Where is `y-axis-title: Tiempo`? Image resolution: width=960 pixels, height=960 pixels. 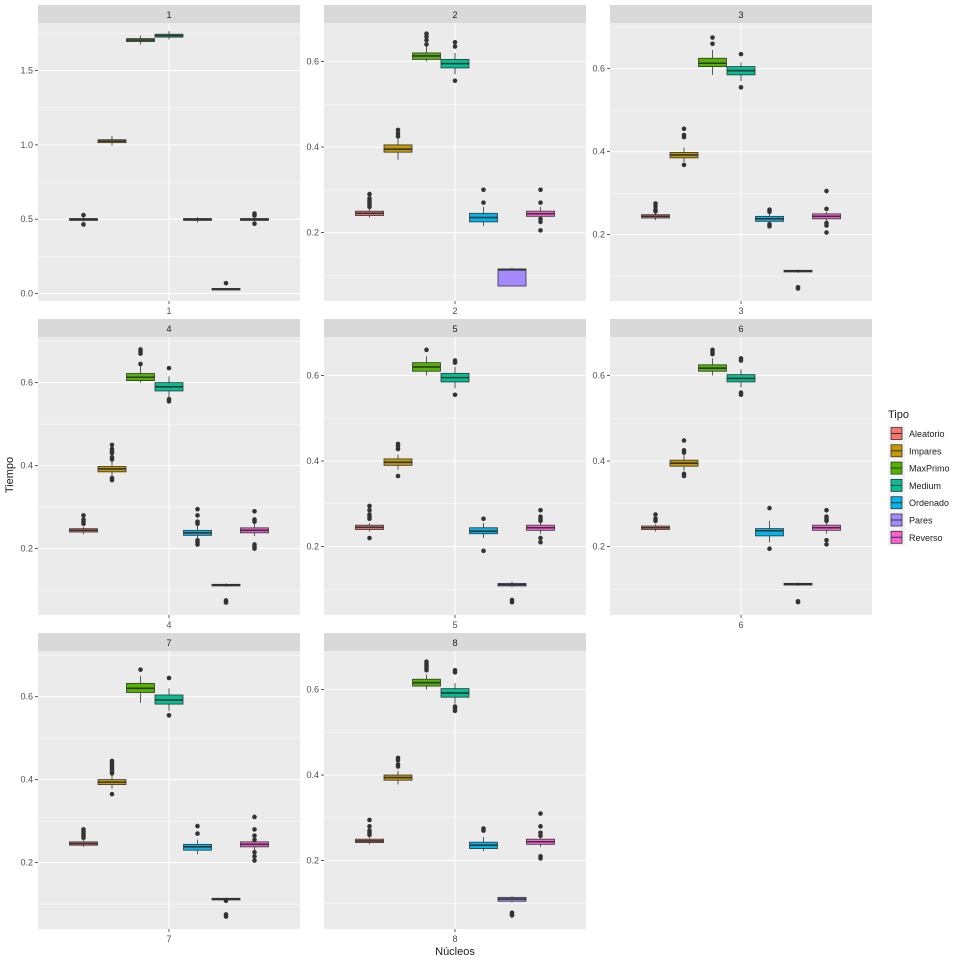 y-axis-title: Tiempo is located at coordinates (10, 475).